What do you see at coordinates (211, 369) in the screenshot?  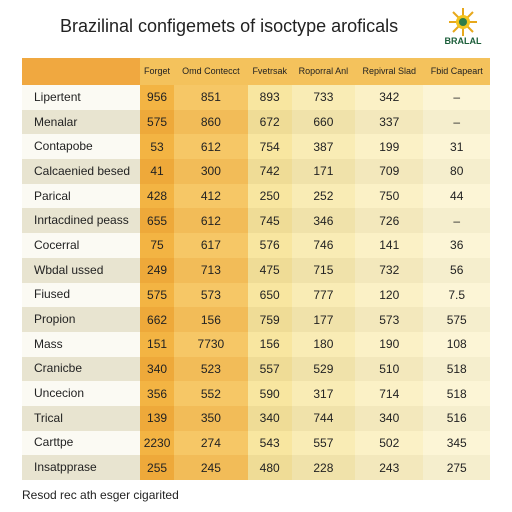 I see `value-cell: 523` at bounding box center [211, 369].